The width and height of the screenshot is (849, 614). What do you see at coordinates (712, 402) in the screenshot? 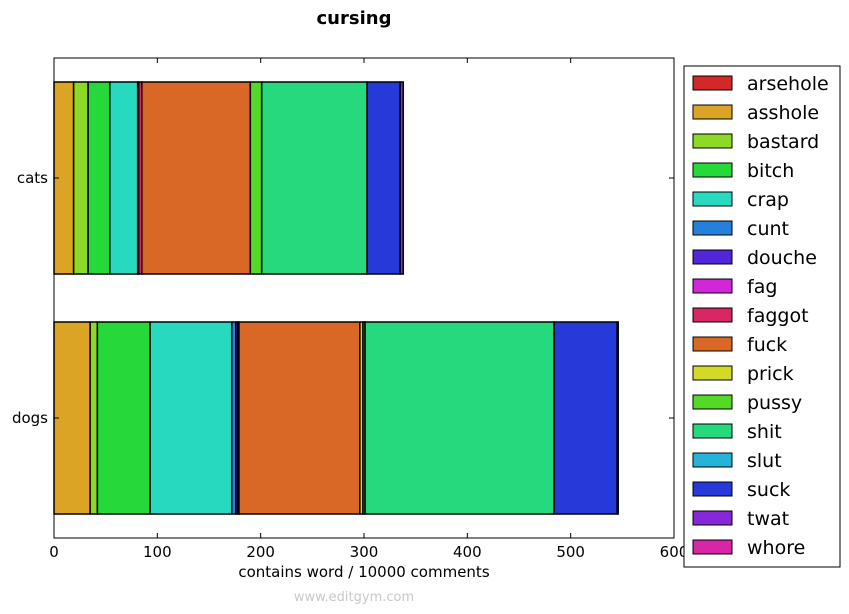
I see `legend-swatch-pussy` at bounding box center [712, 402].